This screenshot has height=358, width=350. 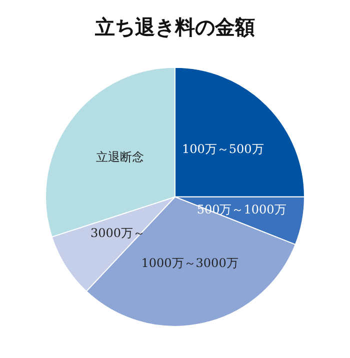 I want to click on slice-label: 3000万～, so click(x=118, y=233).